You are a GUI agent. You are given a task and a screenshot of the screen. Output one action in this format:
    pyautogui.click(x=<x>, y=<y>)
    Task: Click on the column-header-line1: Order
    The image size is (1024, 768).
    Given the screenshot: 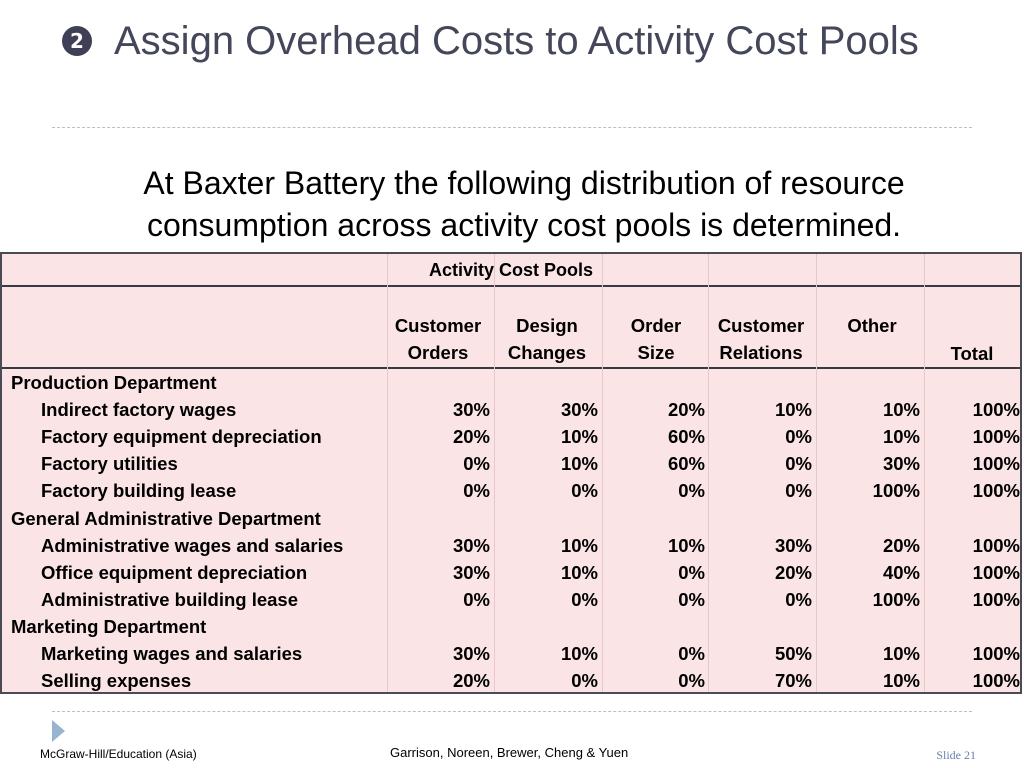 What is the action you would take?
    pyautogui.click(x=656, y=325)
    